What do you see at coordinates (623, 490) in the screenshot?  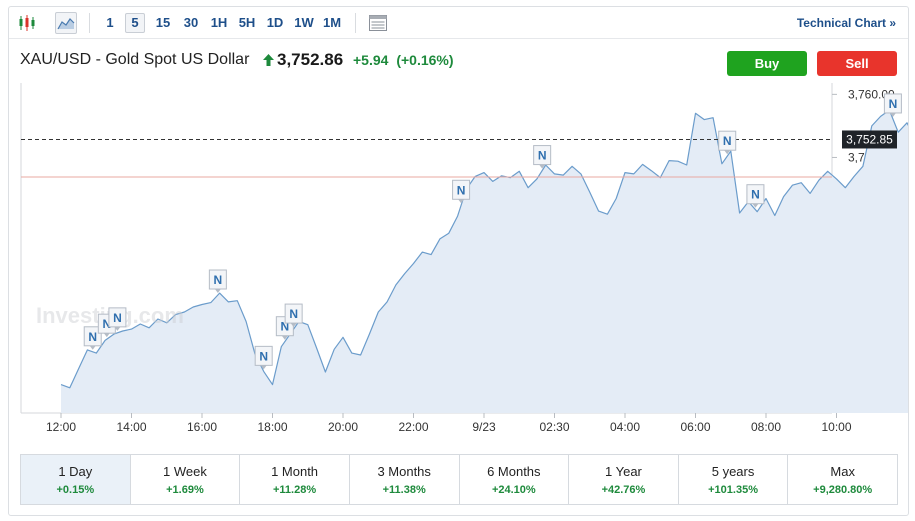 I see `period-change: +42.76%` at bounding box center [623, 490].